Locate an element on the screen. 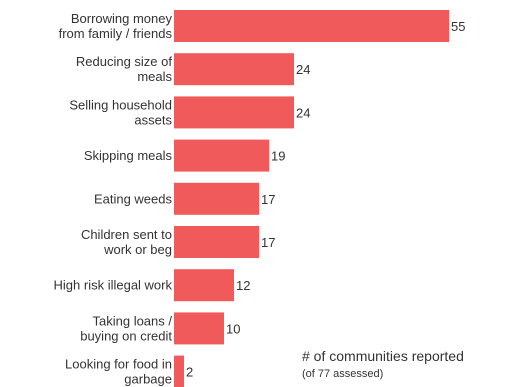 The image size is (506, 387). category-label-1-line-0: Reducing size of is located at coordinates (124, 61).